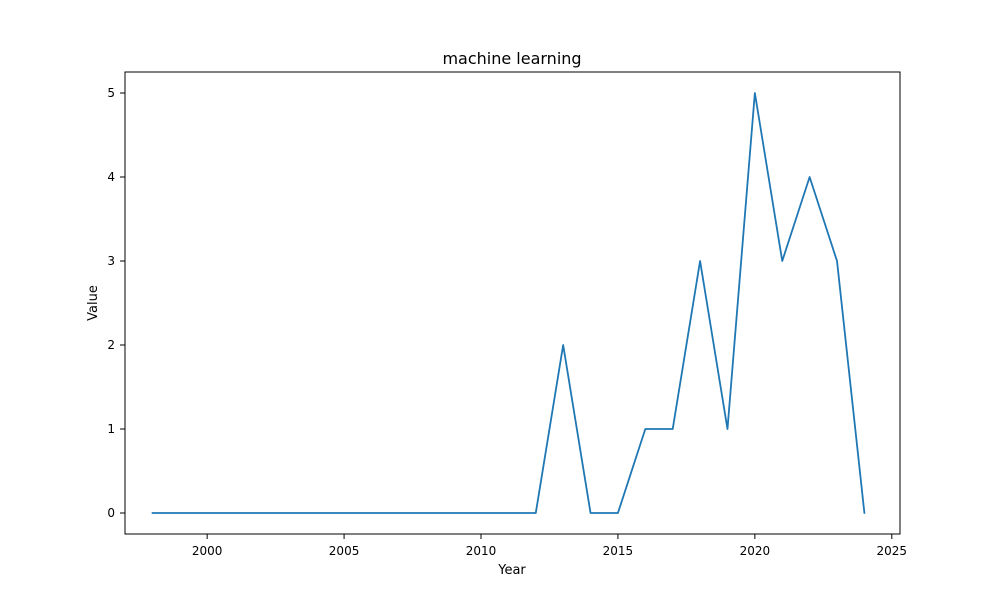  What do you see at coordinates (111, 261) in the screenshot?
I see `y-tick-label: 3` at bounding box center [111, 261].